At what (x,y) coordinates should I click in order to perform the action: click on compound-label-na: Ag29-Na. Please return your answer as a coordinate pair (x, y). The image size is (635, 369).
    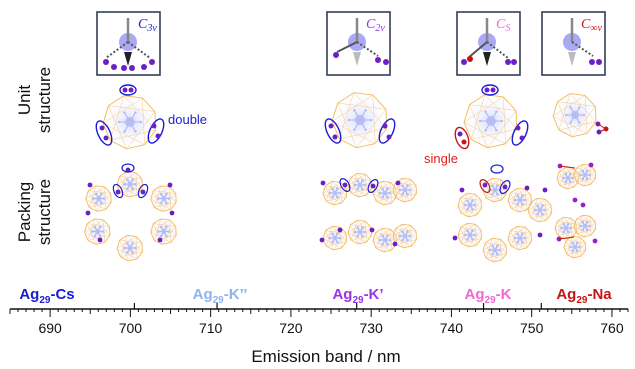
    Looking at the image, I should click on (584, 296).